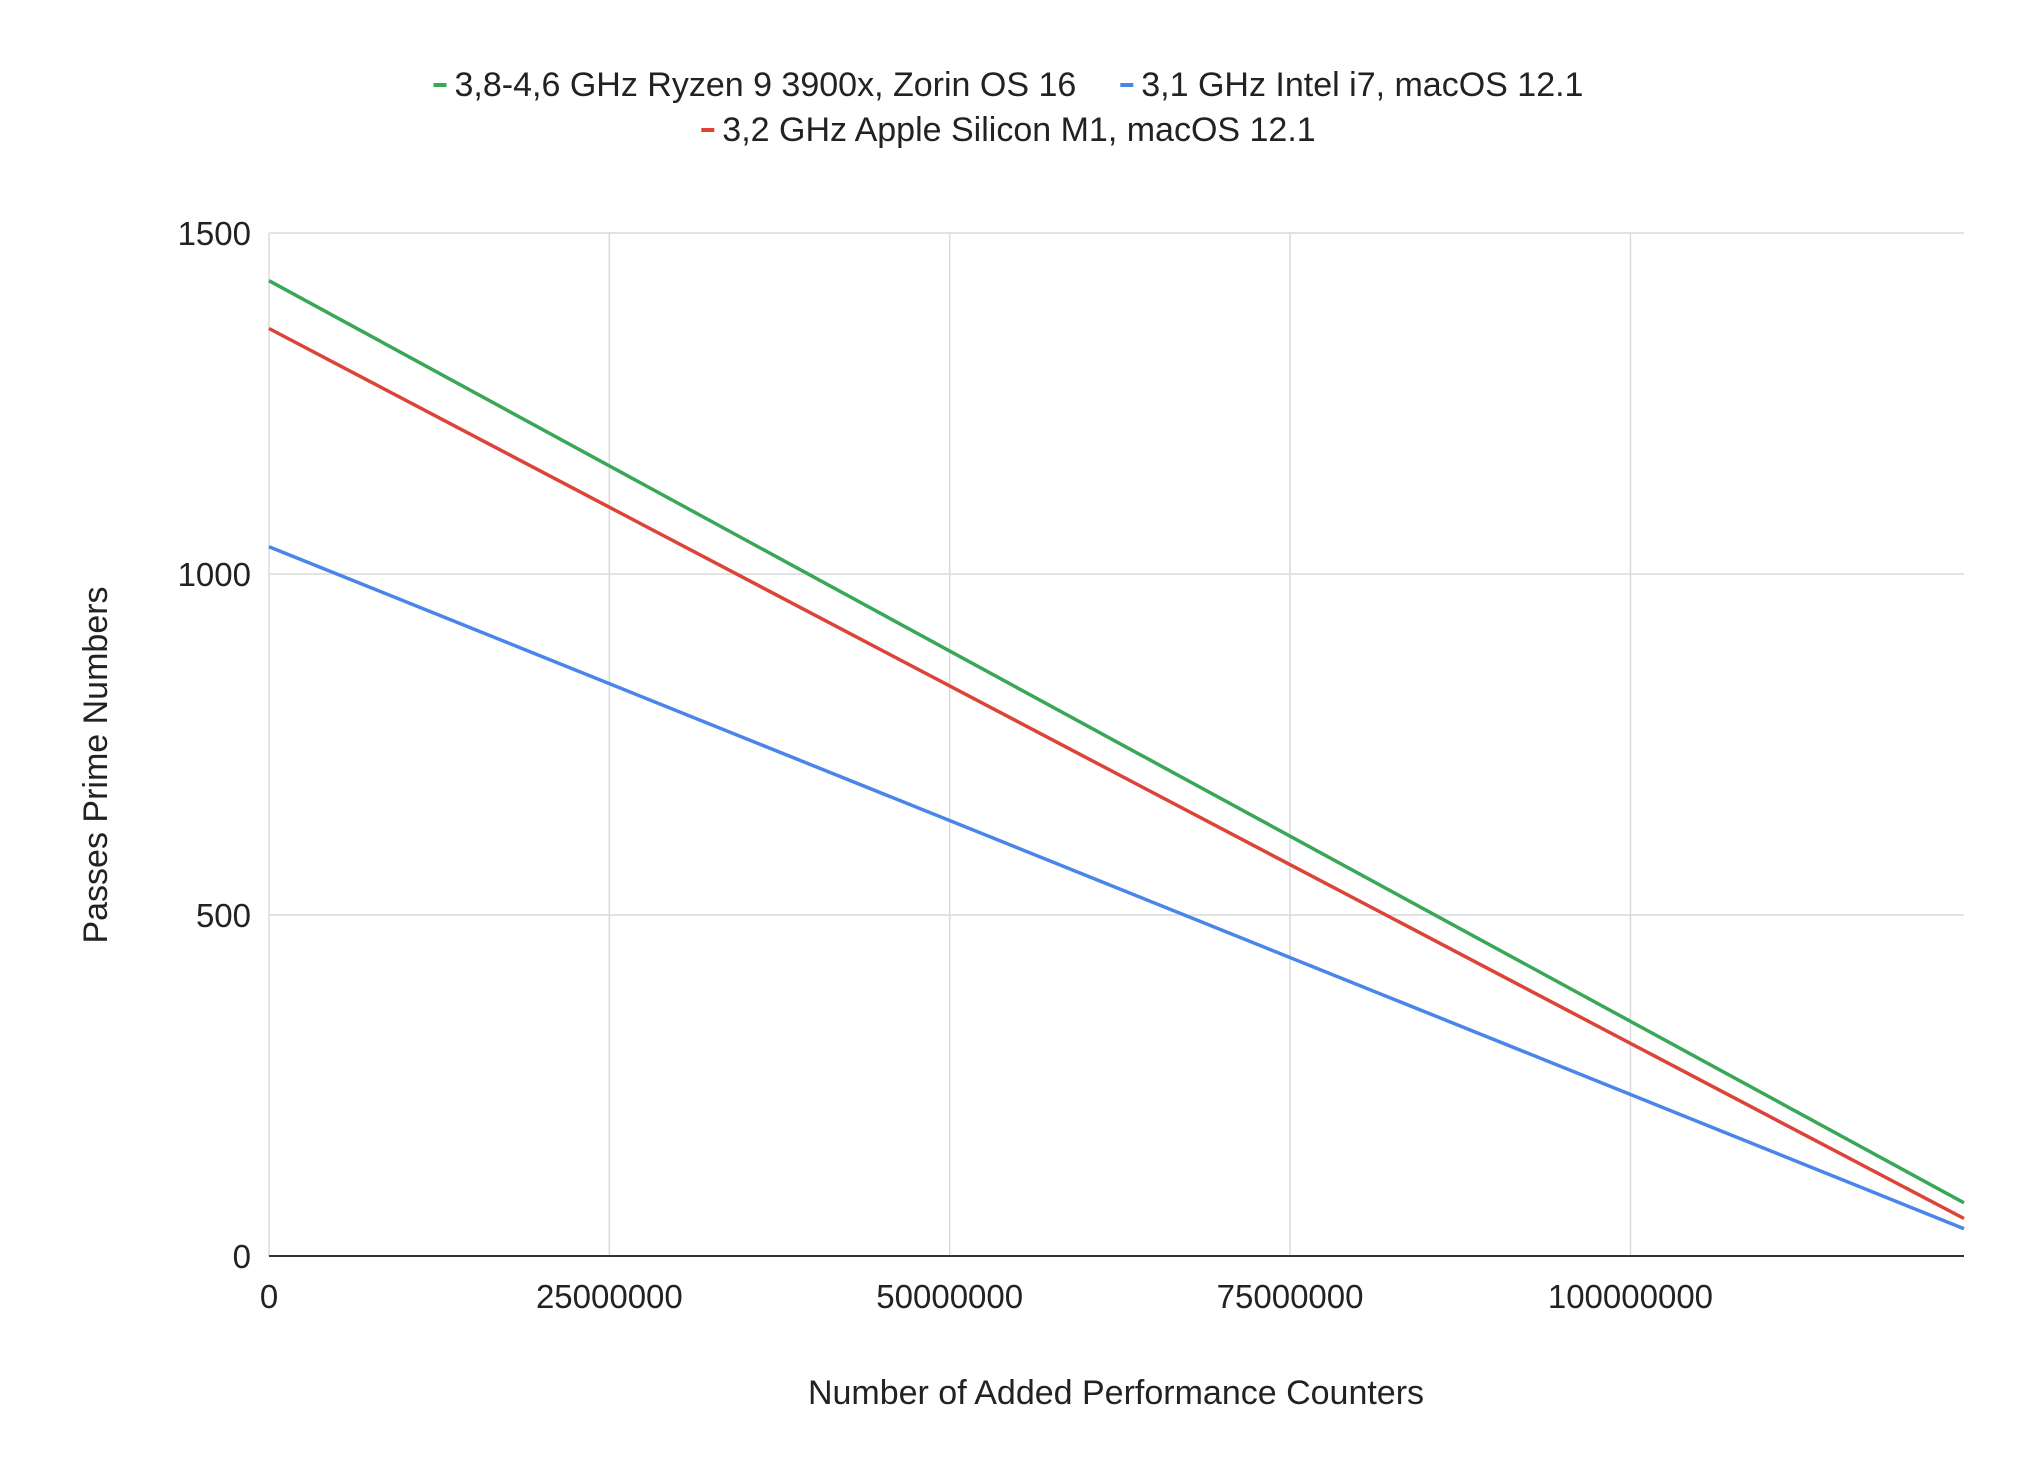 The image size is (2017, 1470). Describe the element at coordinates (269, 1296) in the screenshot. I see `x-tick-label: 0` at that location.